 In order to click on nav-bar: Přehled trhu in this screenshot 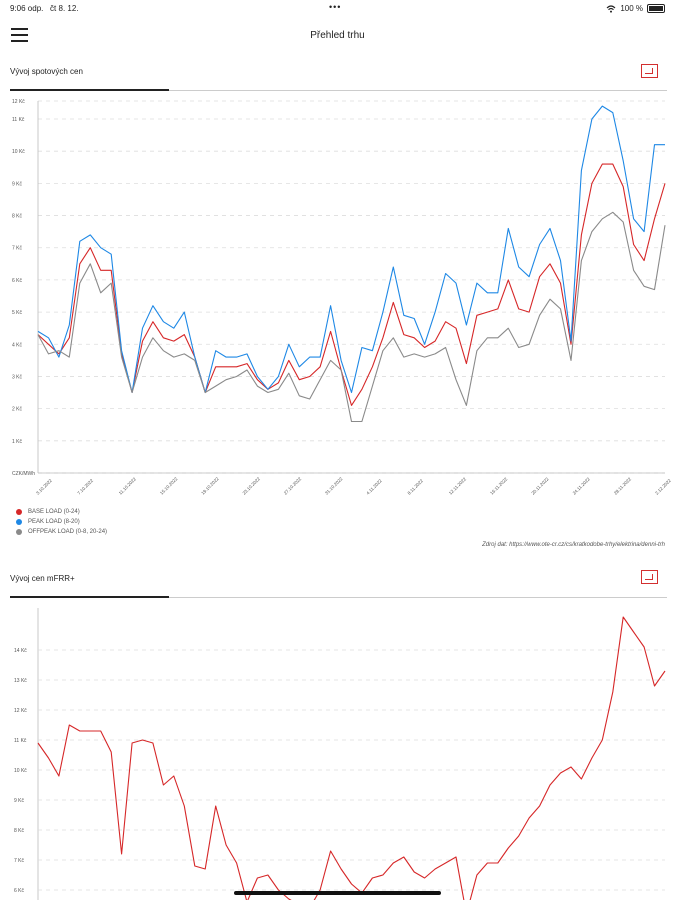, I will do `click(337, 36)`.